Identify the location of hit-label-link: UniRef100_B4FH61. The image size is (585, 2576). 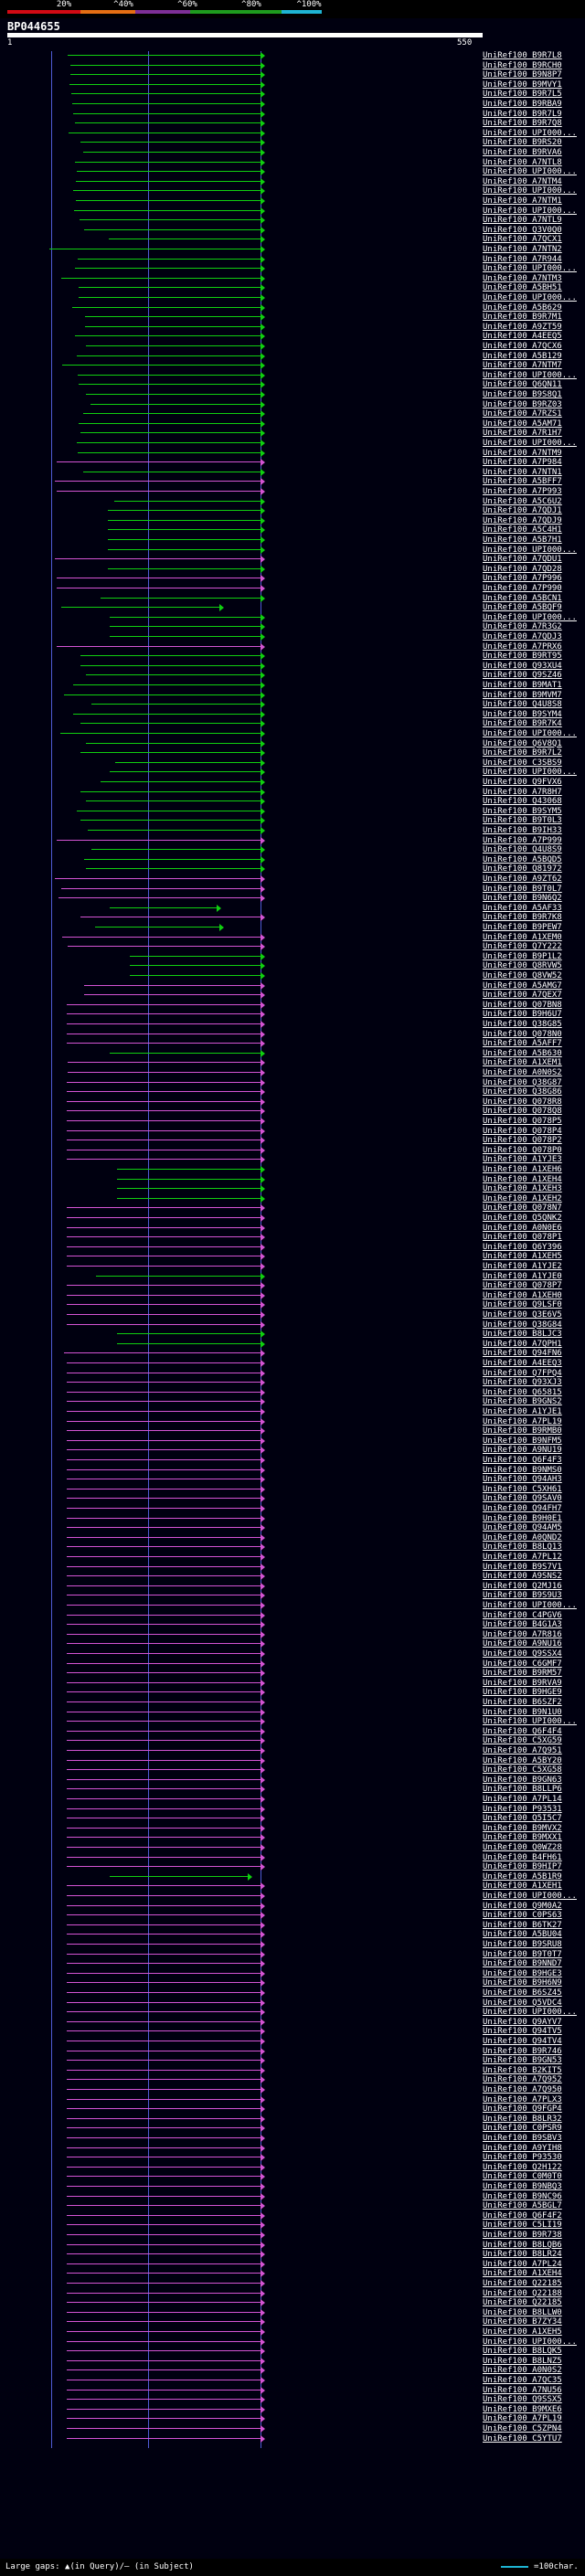
(522, 1857).